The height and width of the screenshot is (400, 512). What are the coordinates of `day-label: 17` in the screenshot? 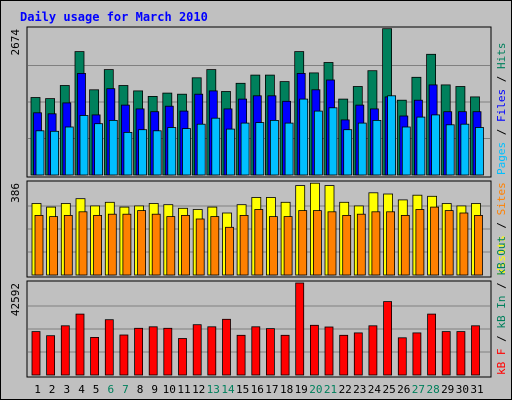 It's located at (271, 389).